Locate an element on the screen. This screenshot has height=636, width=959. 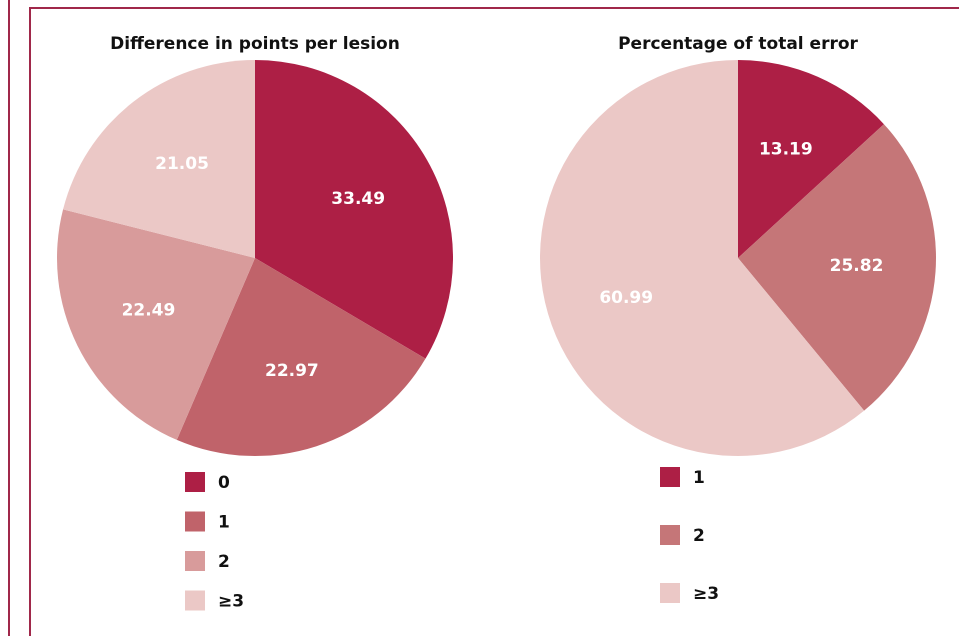
data-label: 25.82 is located at coordinates (857, 266).